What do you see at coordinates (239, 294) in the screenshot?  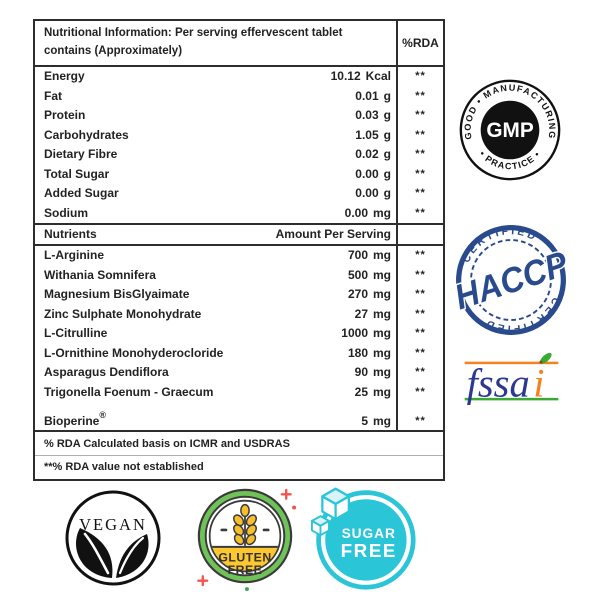 I see `table-row: Magnesium BisGlyaimate 270 mg **` at bounding box center [239, 294].